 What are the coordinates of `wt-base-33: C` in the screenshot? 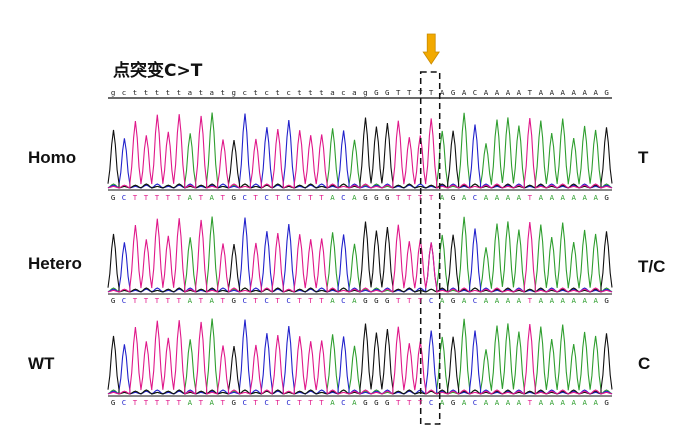 It's located at (475, 402).